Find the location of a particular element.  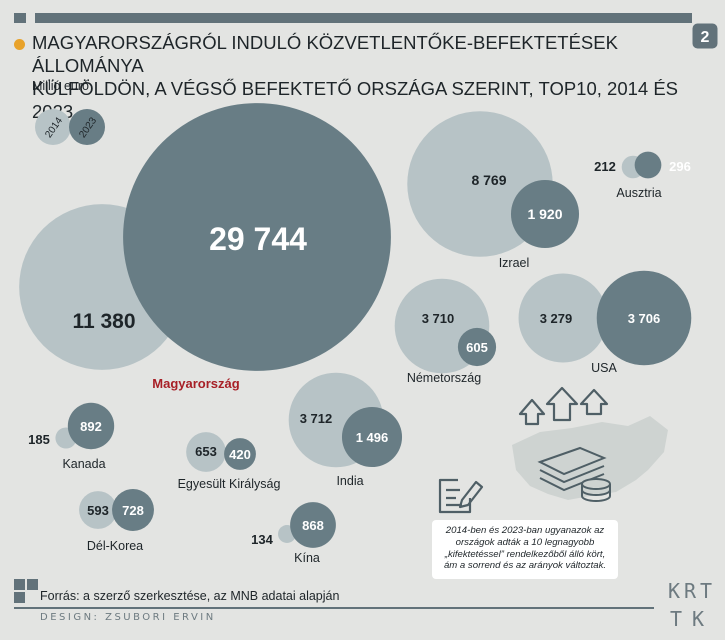

country-label-magyarorsz-g: Magyarország is located at coordinates (195, 383).